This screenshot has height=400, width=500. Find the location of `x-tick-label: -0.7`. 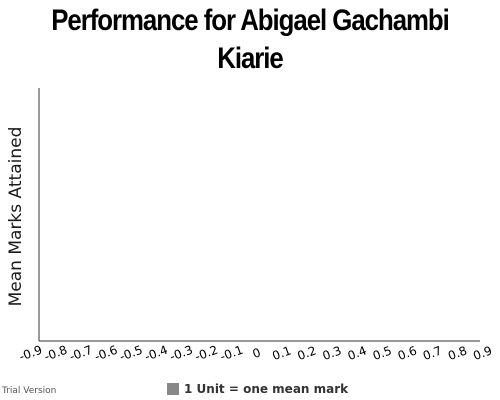

x-tick-label: -0.7 is located at coordinates (80, 353).